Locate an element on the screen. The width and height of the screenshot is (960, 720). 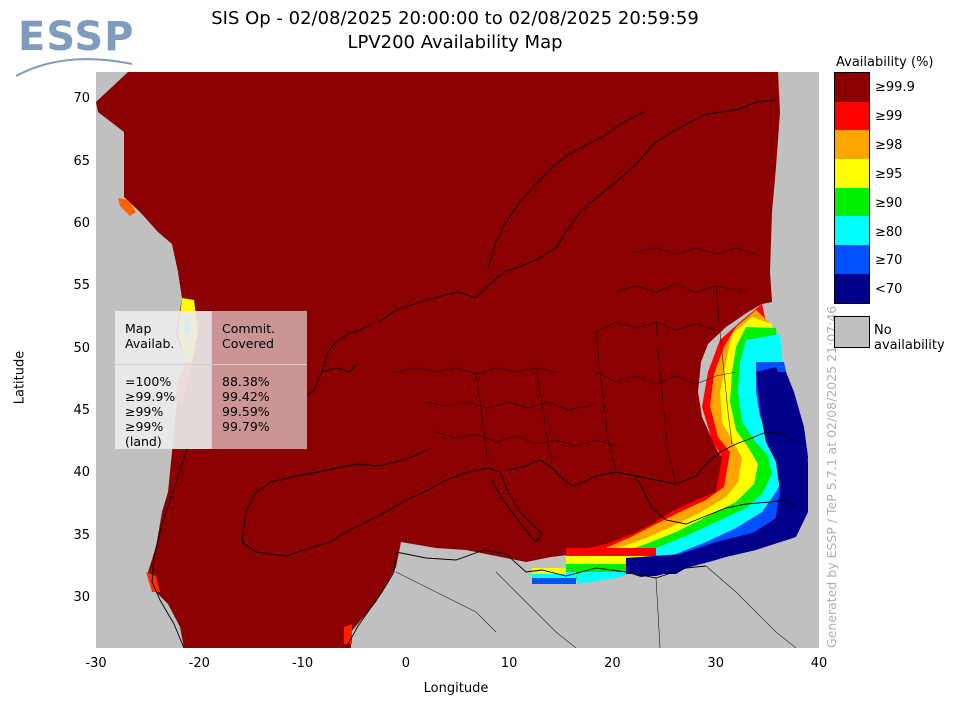
stats-row-value: 99.42% is located at coordinates (246, 396).